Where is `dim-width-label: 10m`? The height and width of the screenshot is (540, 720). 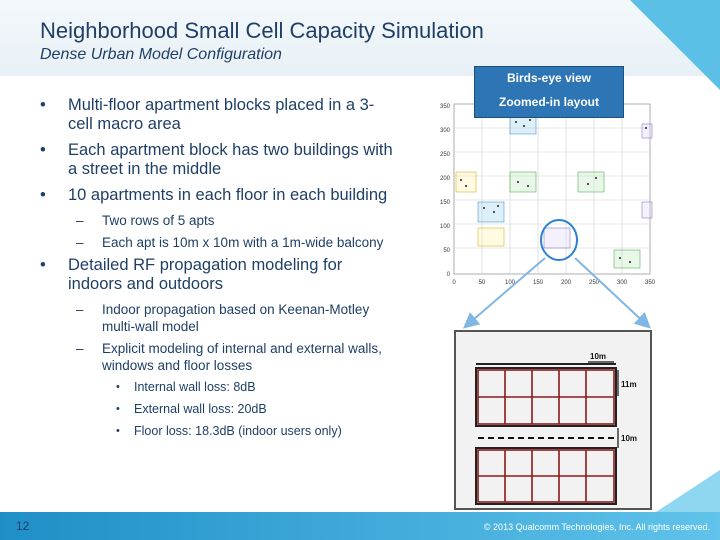 dim-width-label: 10m is located at coordinates (598, 356).